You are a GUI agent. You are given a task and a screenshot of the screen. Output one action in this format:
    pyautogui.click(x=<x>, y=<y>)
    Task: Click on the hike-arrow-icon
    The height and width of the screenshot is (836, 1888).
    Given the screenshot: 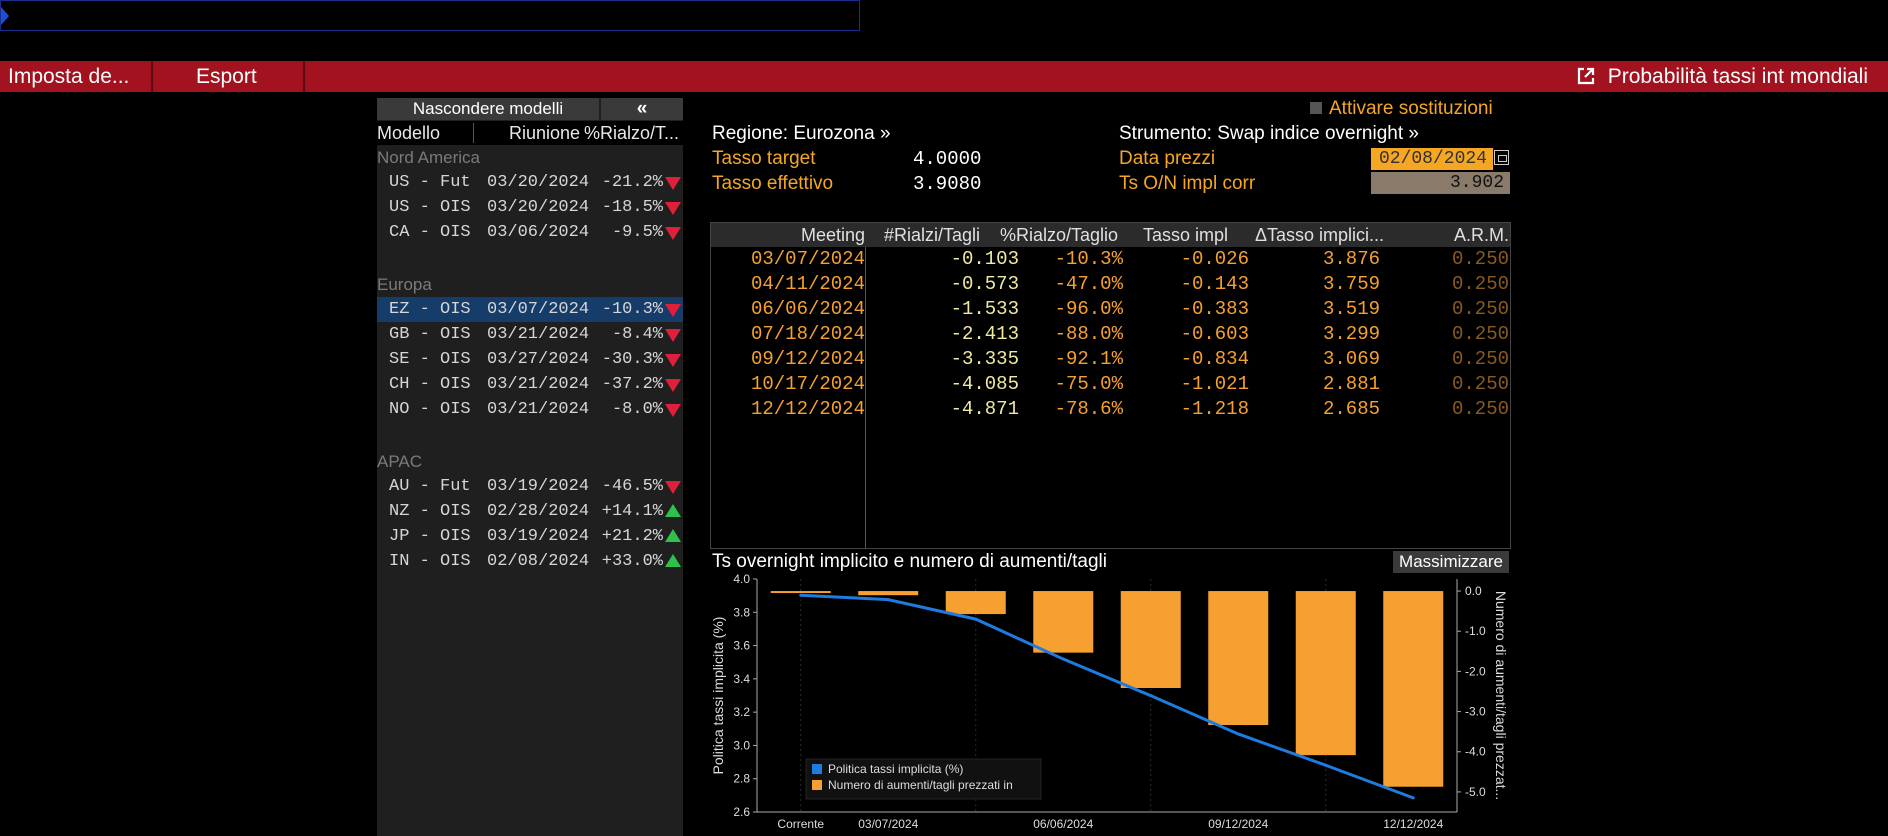 What is the action you would take?
    pyautogui.click(x=673, y=560)
    